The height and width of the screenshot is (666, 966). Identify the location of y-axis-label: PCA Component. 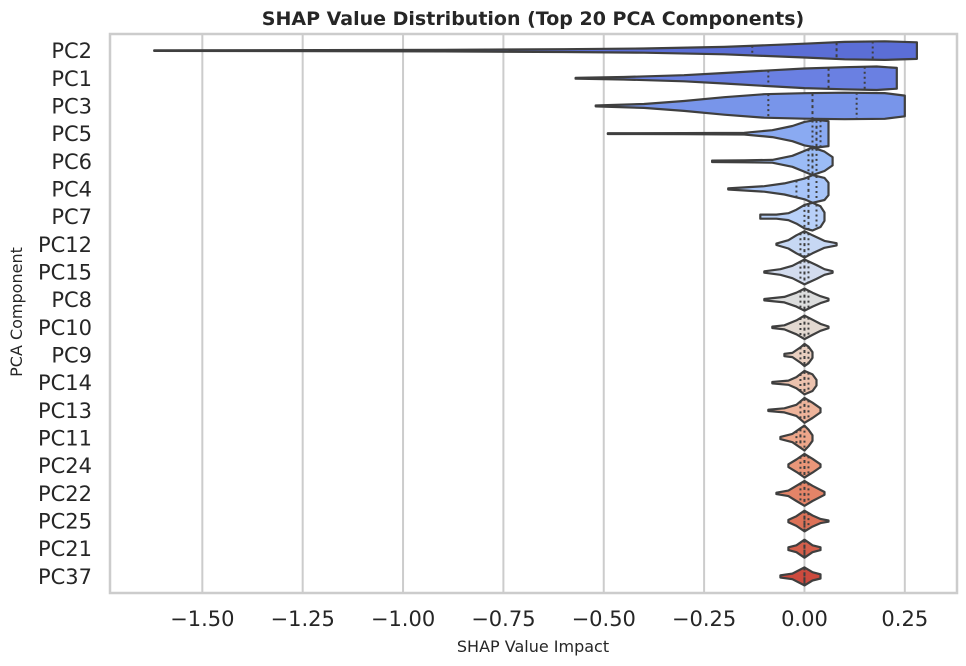
(16, 312).